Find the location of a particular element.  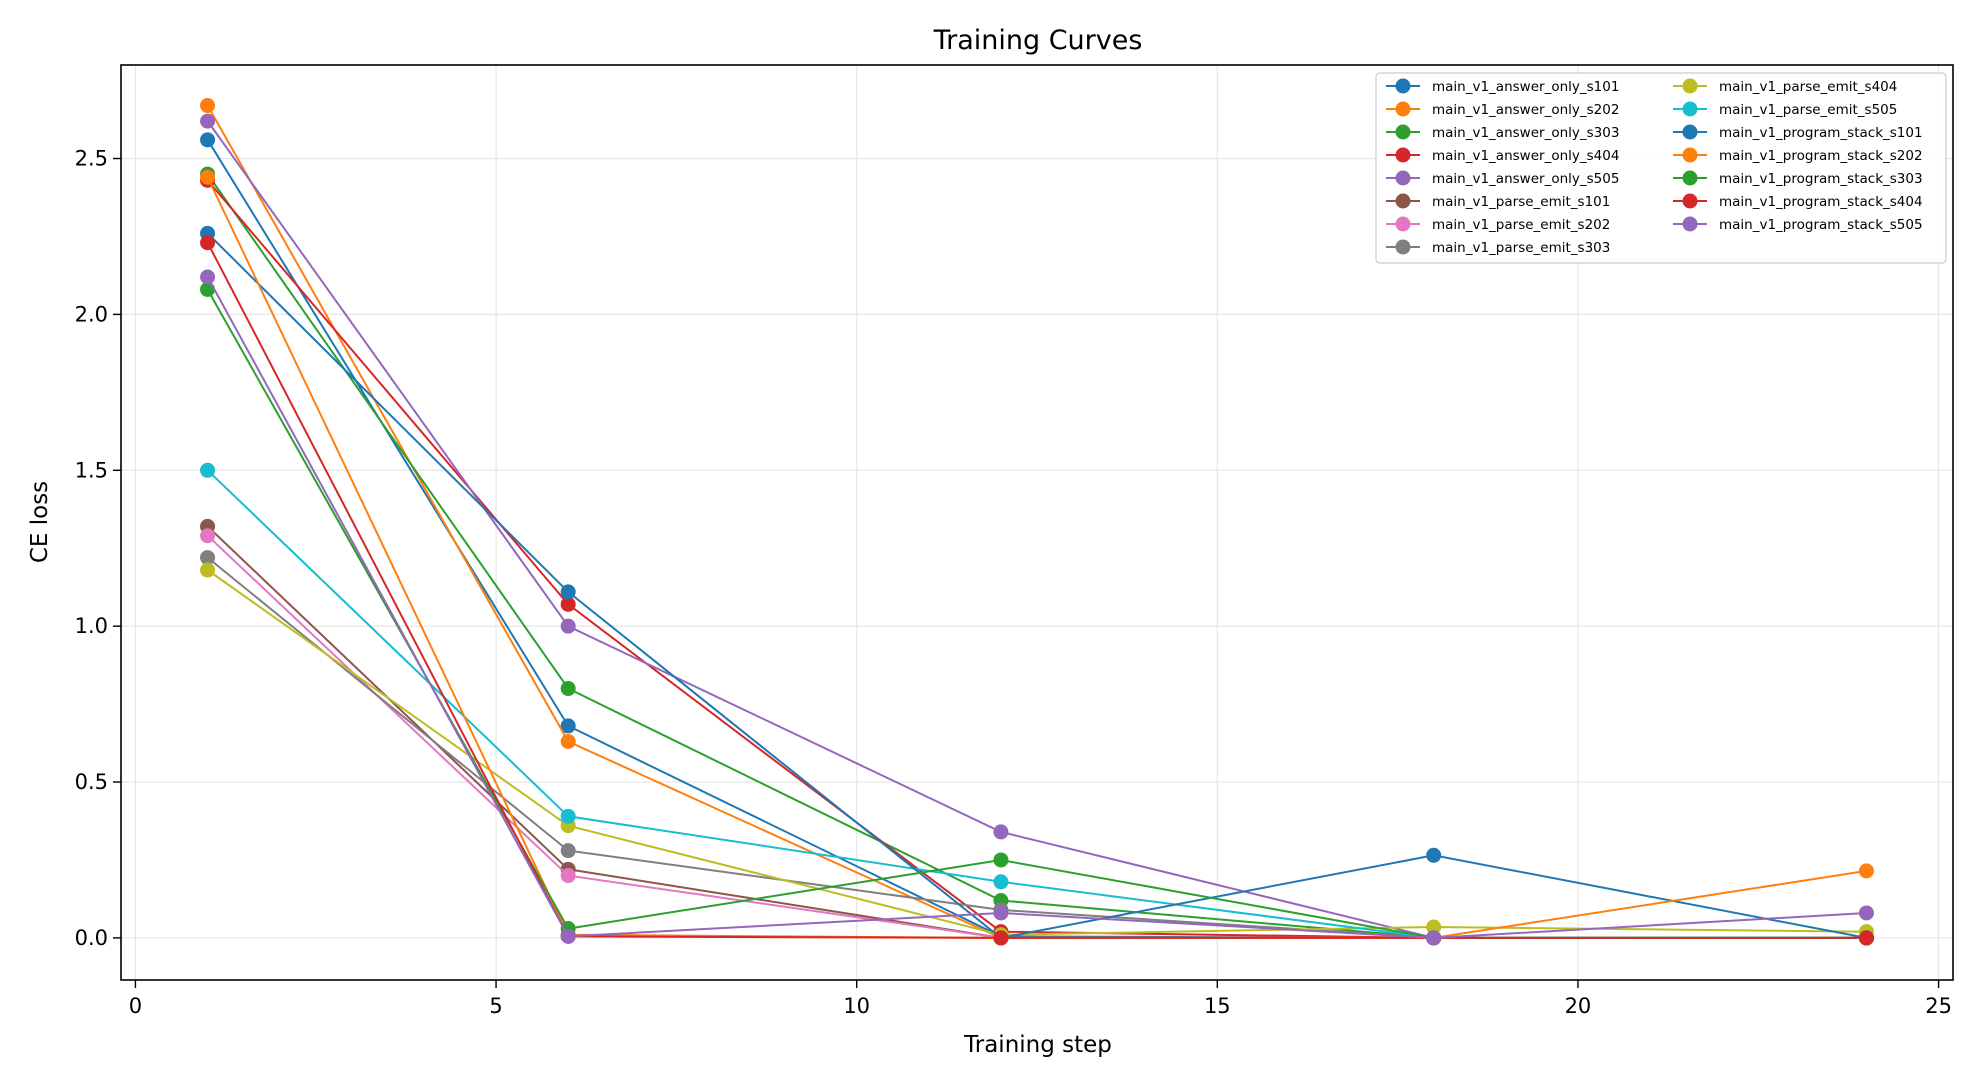

x-tick-label: 0 is located at coordinates (135, 1006).